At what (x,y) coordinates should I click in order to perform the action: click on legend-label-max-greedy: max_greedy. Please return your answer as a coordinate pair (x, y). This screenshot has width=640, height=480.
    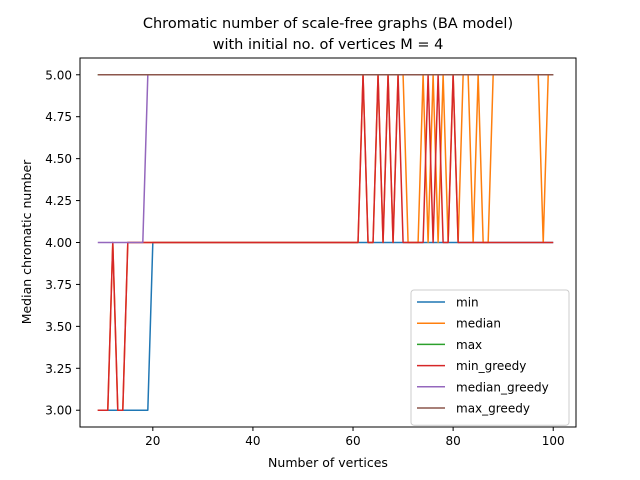
    Looking at the image, I should click on (493, 409).